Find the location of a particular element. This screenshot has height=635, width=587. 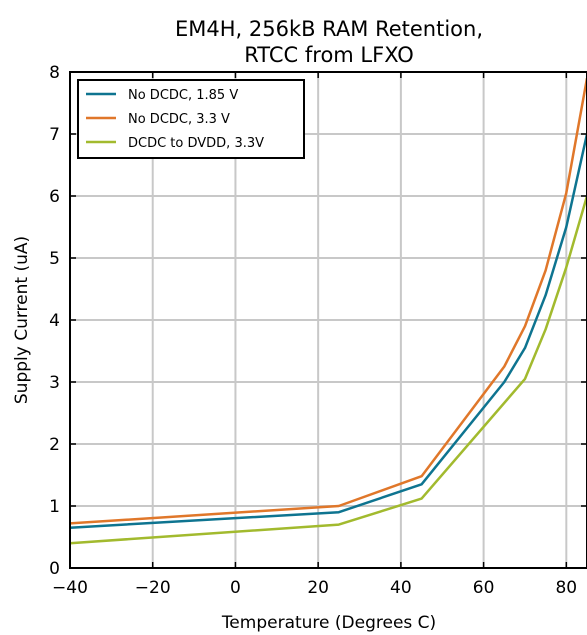

y-tick-label: 5 is located at coordinates (54, 259).